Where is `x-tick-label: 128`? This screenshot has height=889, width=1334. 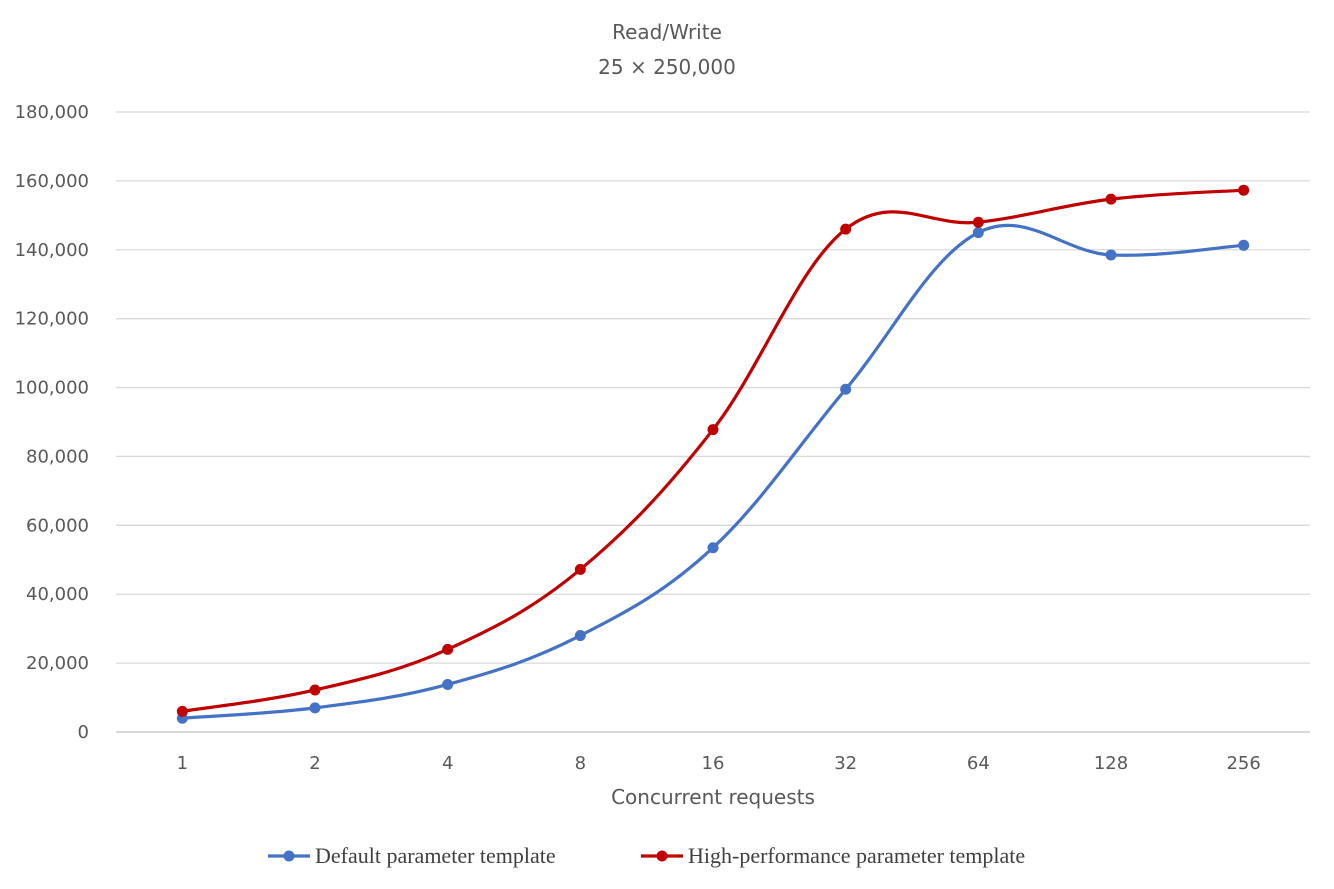
x-tick-label: 128 is located at coordinates (1111, 763).